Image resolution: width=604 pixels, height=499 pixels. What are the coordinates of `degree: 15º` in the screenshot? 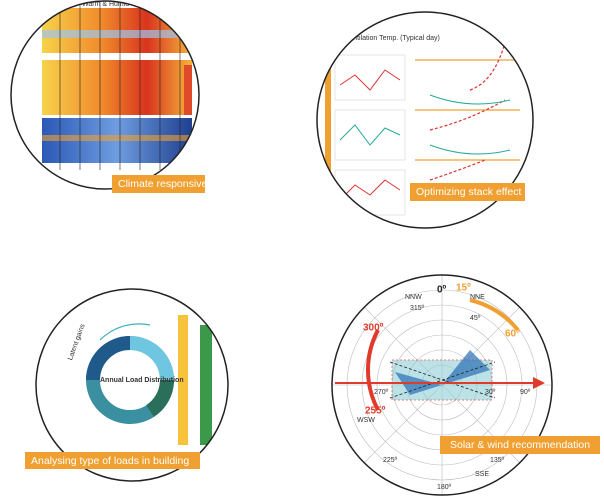 It's located at (463, 288).